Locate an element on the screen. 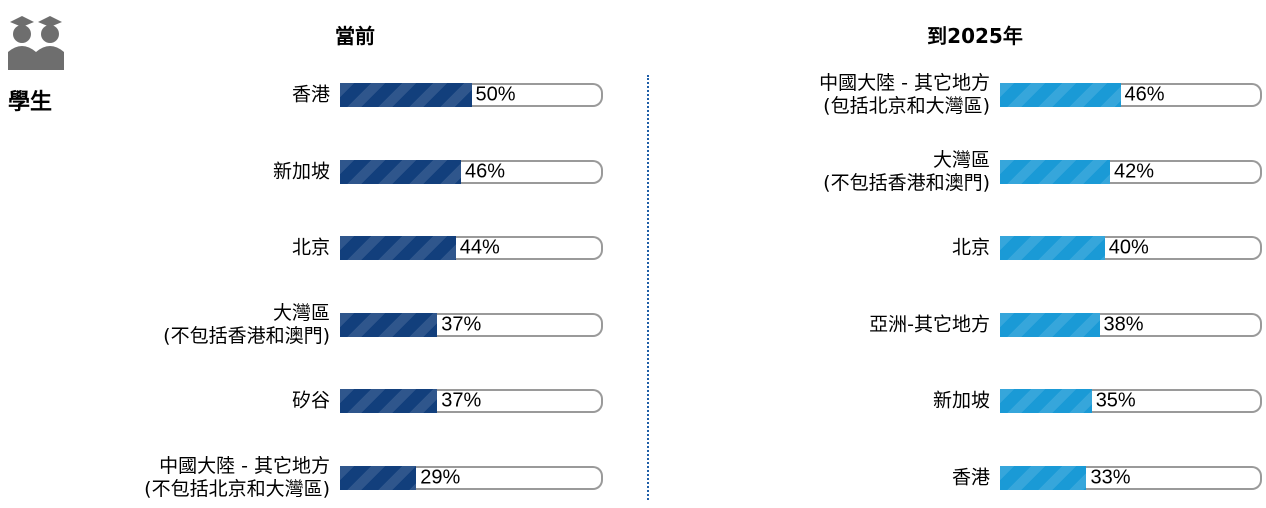 Image resolution: width=1266 pixels, height=508 pixels. chart-title: 當前 is located at coordinates (355, 36).